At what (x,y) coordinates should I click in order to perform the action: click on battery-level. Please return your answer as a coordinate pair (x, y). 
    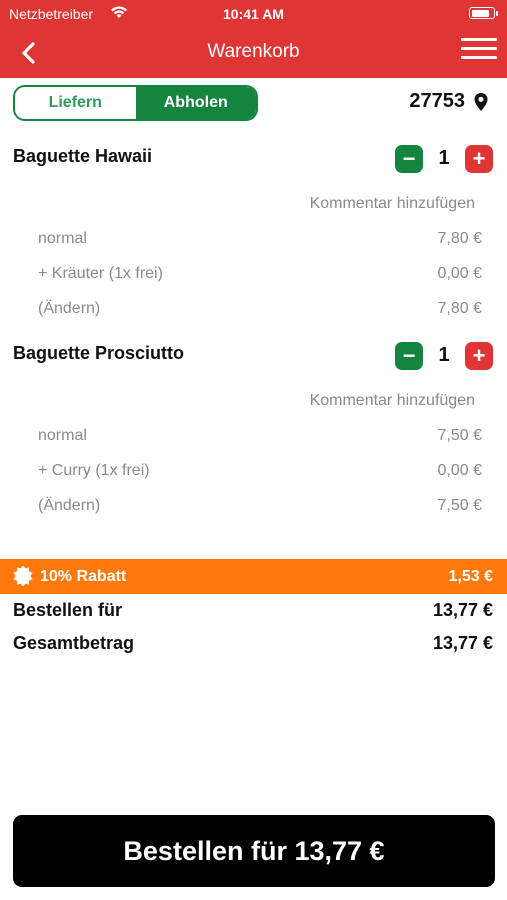
    Looking at the image, I should click on (480, 13).